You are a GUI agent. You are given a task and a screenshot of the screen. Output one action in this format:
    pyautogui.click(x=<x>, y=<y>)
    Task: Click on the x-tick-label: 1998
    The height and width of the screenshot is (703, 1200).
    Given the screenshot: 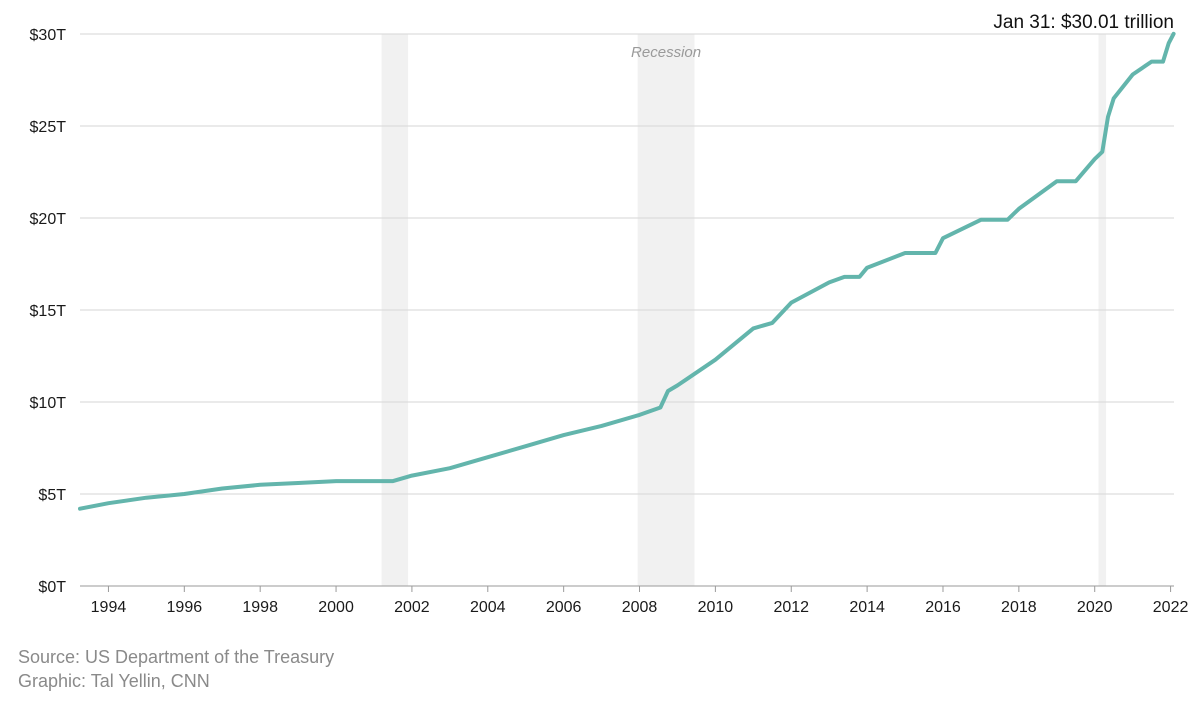 What is the action you would take?
    pyautogui.click(x=260, y=607)
    